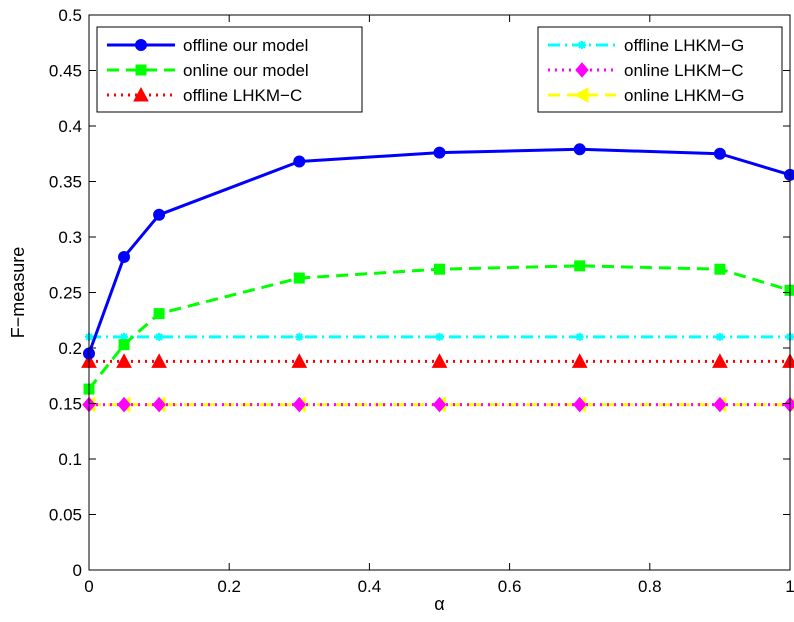  I want to click on legend-label: offline LHKM−G, so click(684, 45).